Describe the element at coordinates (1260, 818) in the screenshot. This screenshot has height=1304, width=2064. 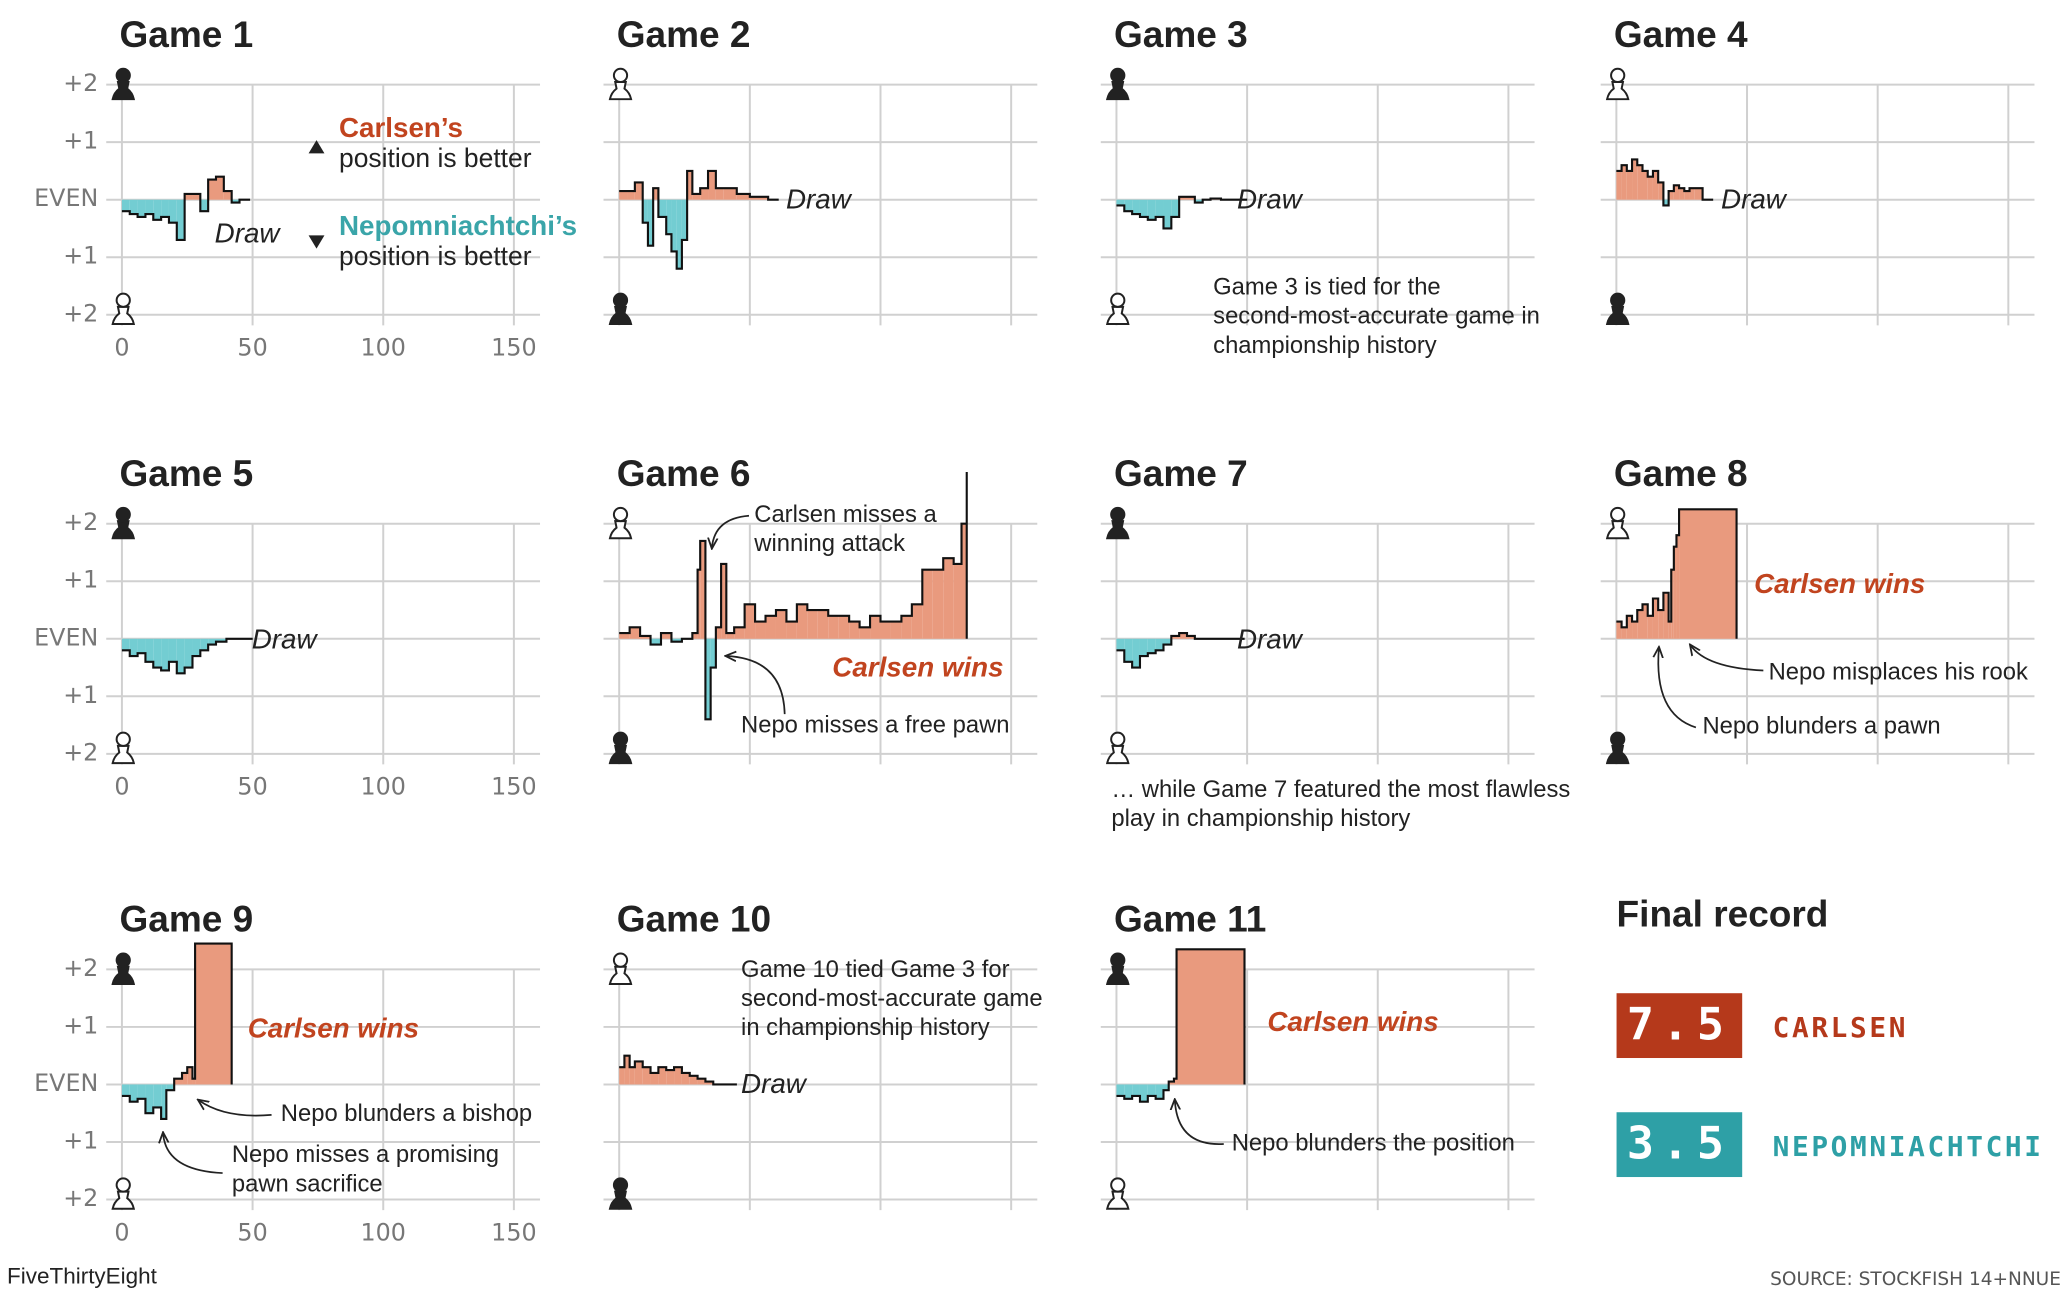
I see `annotation: play in championship history` at that location.